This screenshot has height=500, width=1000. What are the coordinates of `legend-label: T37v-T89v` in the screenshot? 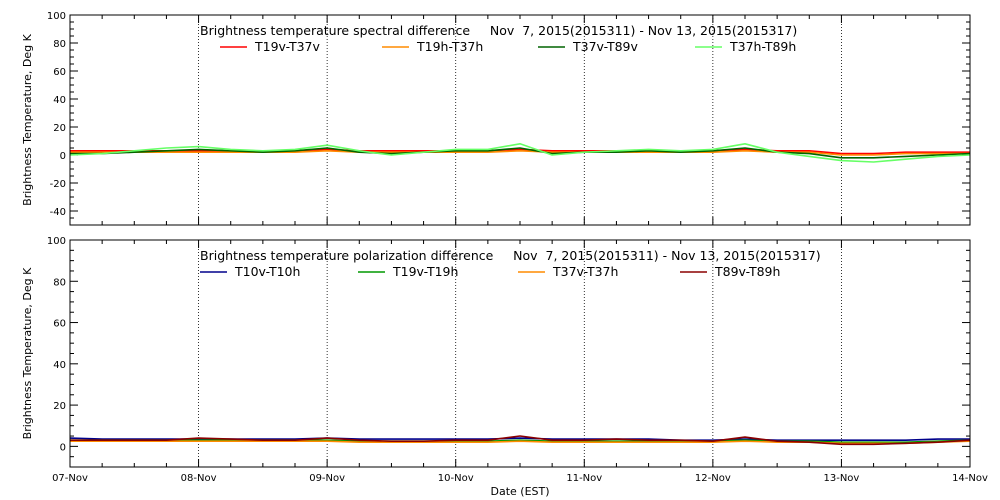 It's located at (605, 46).